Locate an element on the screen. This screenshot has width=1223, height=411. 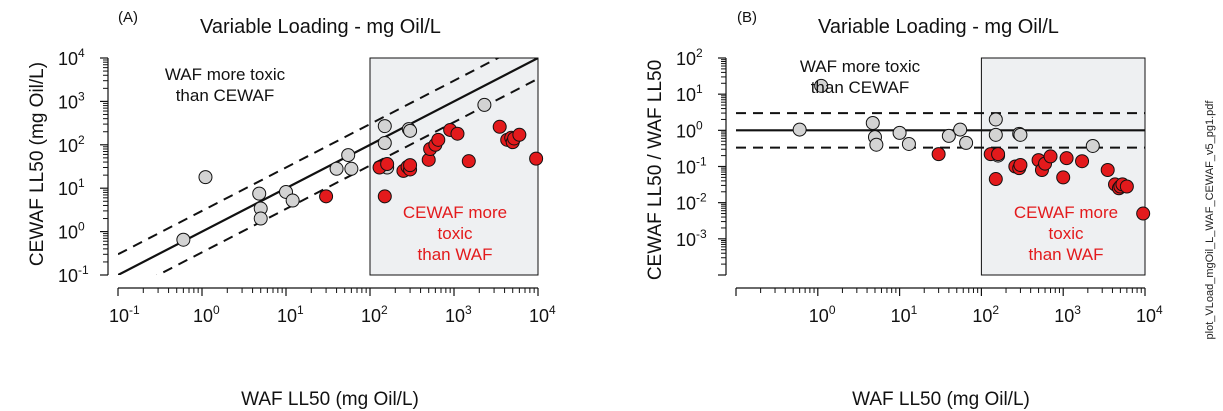
panel-b-y-tick-label: 10⁻¹ is located at coordinates (691, 166).